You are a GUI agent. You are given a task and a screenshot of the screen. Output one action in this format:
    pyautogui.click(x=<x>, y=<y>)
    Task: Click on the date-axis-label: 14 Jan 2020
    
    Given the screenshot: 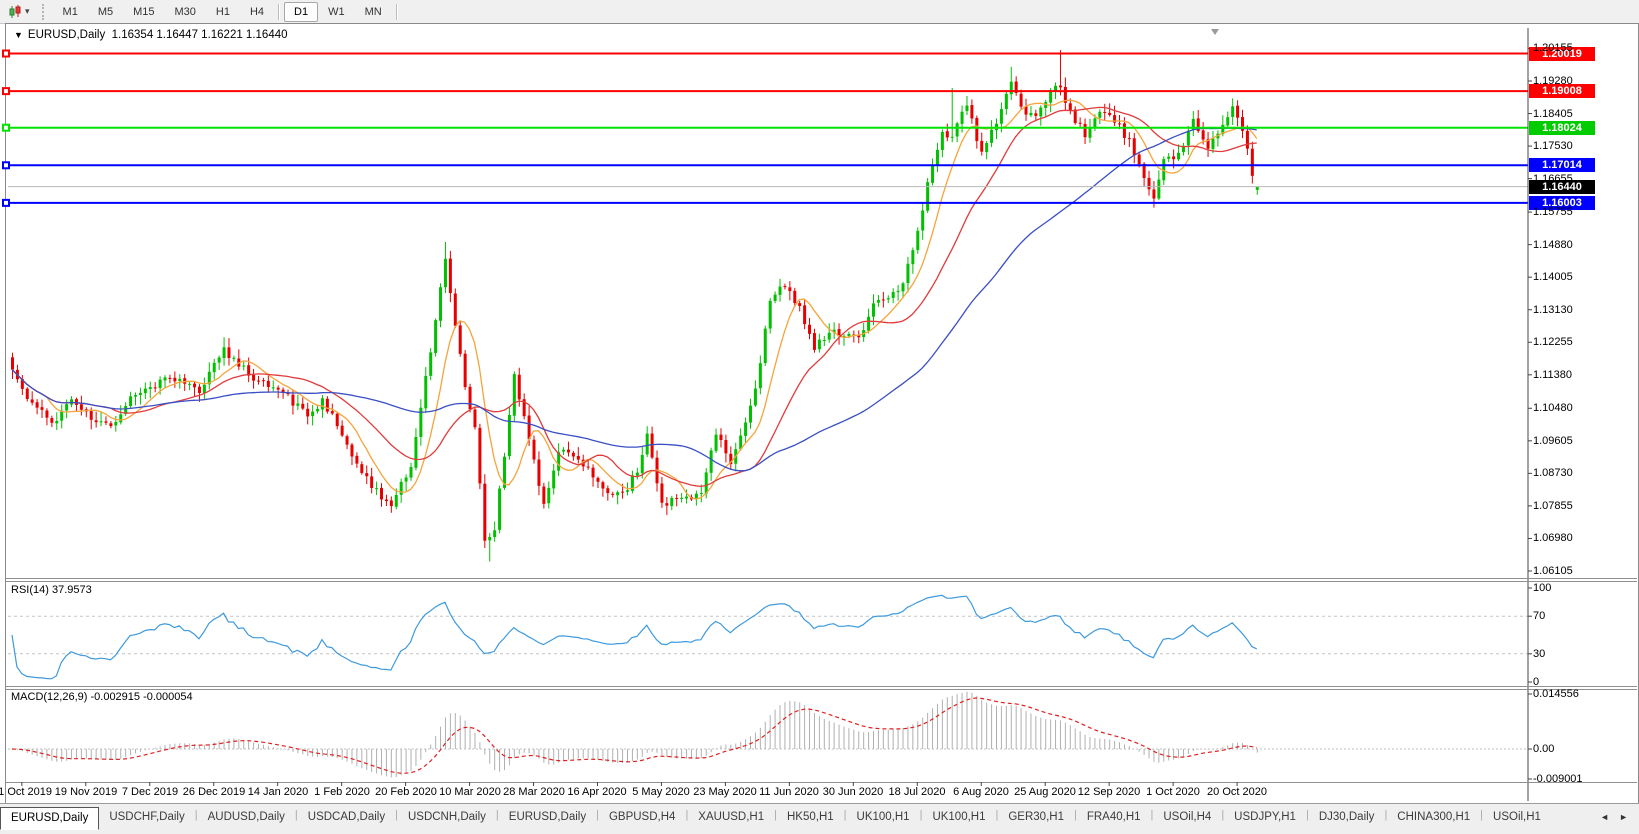 What is the action you would take?
    pyautogui.click(x=278, y=792)
    